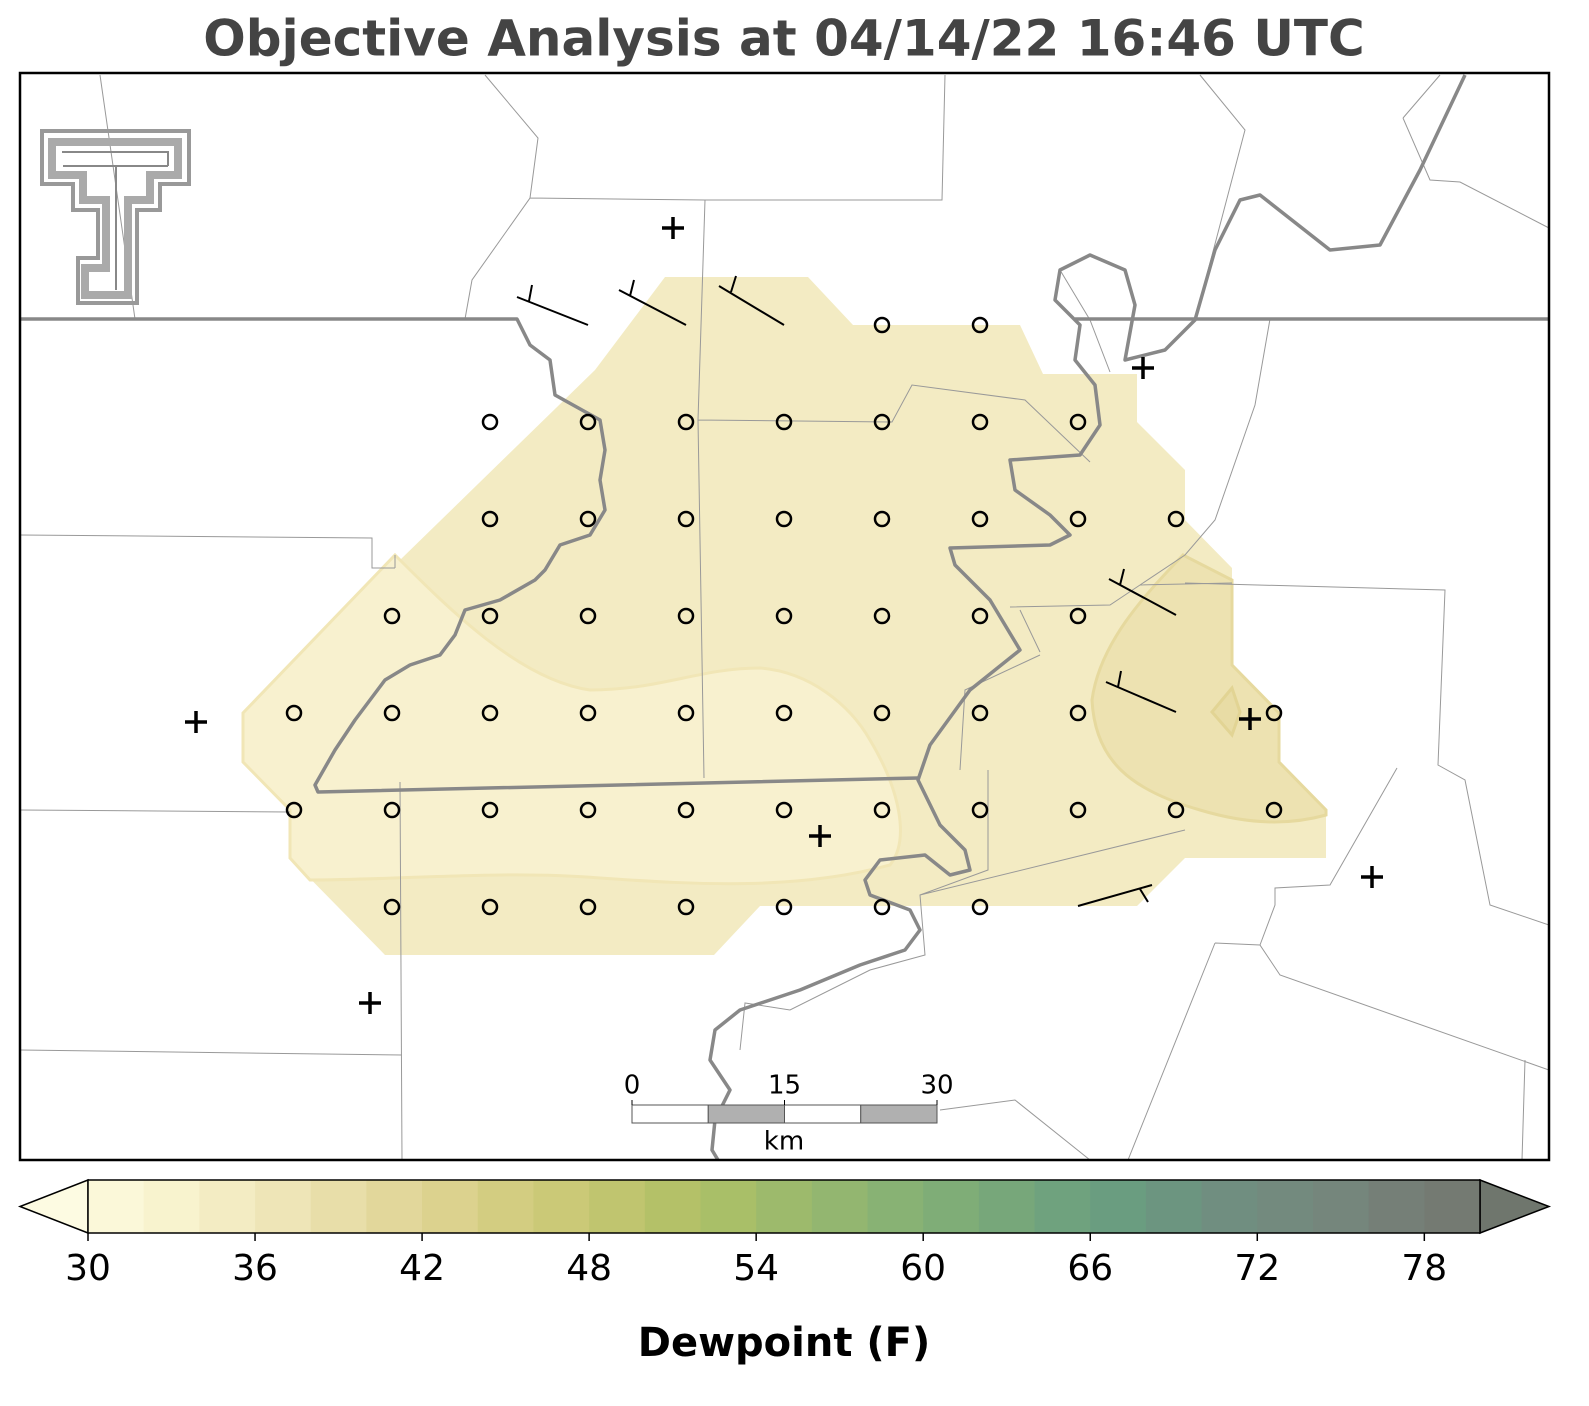  What do you see at coordinates (936, 1086) in the screenshot?
I see `scale-label: 30` at bounding box center [936, 1086].